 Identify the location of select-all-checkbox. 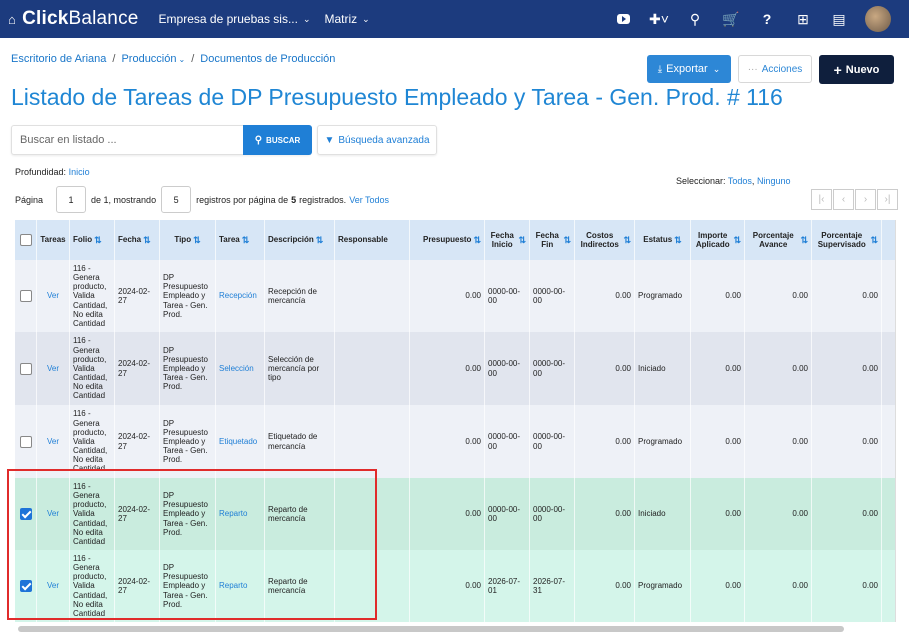
(25, 240).